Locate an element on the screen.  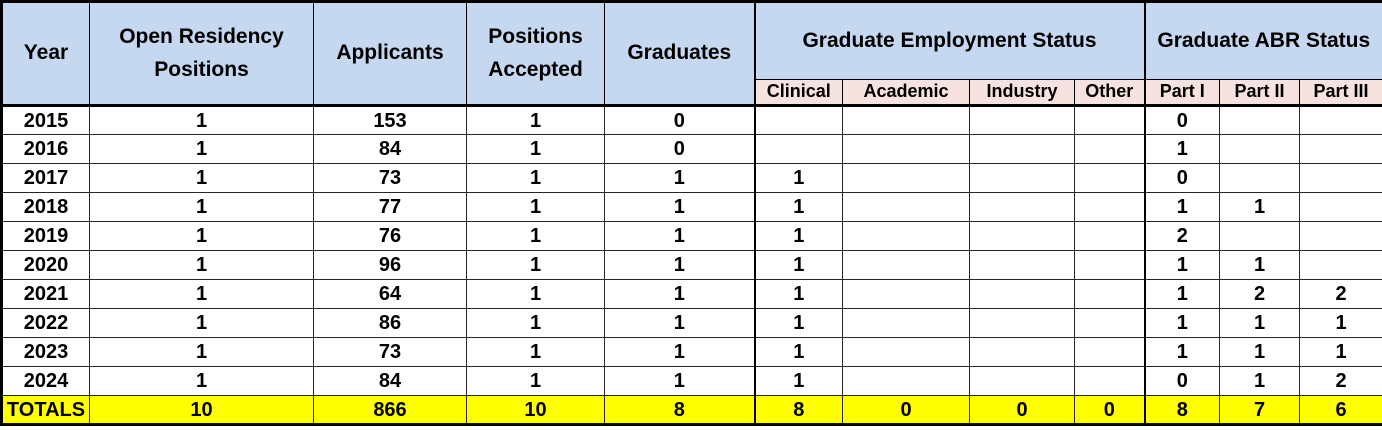
totals-row: TOTALS 10 866 10 8 8 0 0 0 8 7 6 is located at coordinates (691, 410).